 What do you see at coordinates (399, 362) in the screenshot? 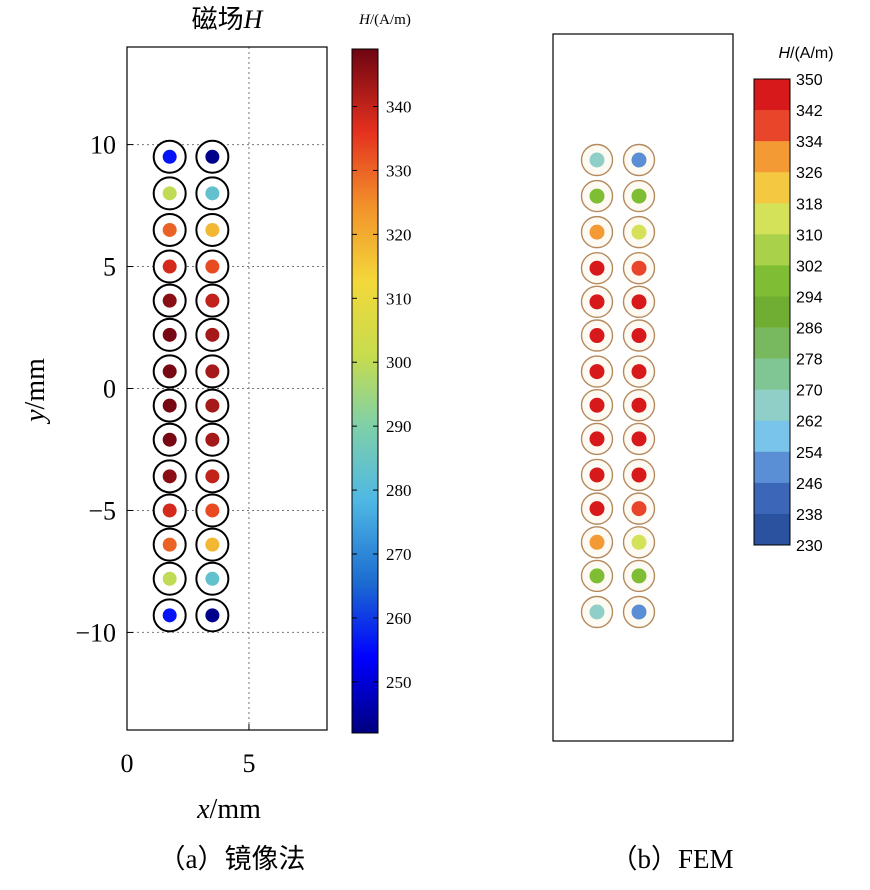
I see `colorbar-a-tick-label: 300` at bounding box center [399, 362].